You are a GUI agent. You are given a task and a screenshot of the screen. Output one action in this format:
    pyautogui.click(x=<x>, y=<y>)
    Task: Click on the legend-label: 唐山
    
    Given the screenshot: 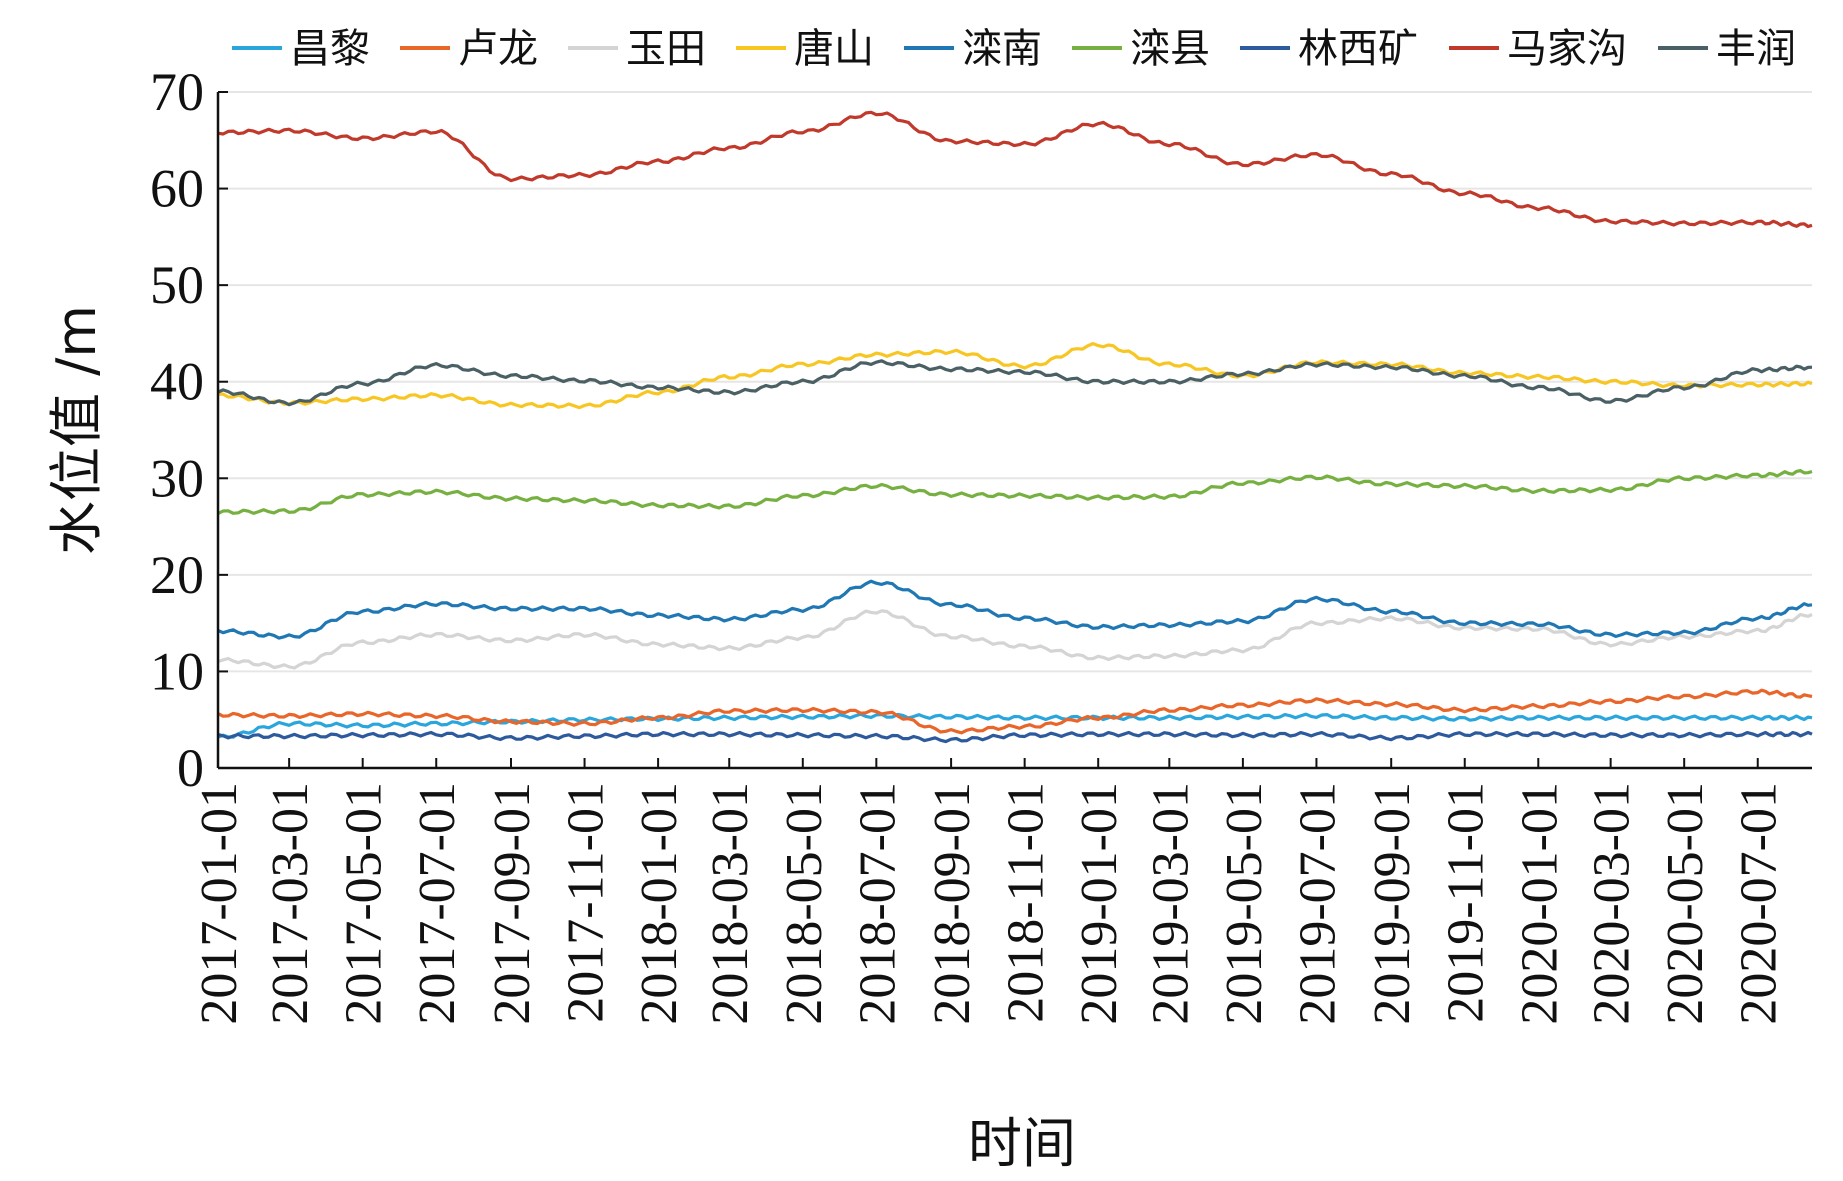 What is the action you would take?
    pyautogui.click(x=834, y=49)
    